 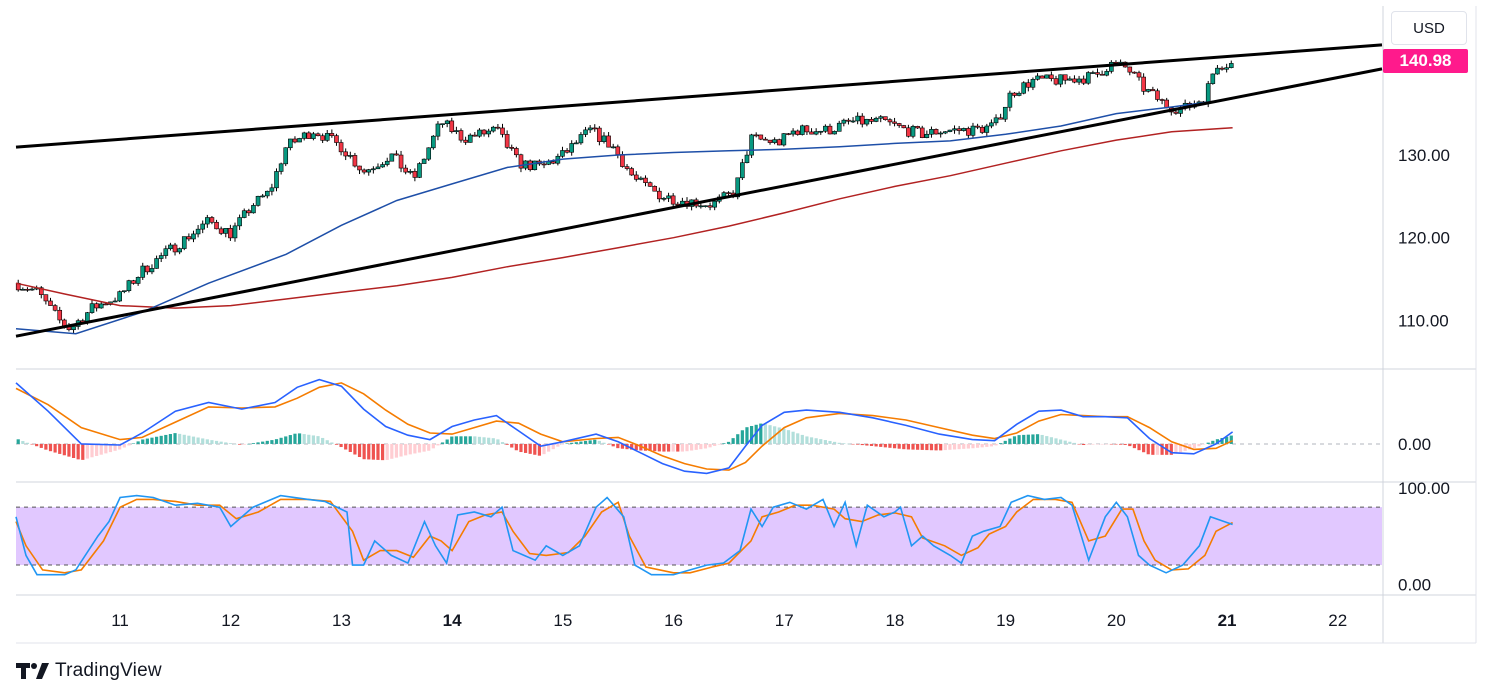 I want to click on time-tick-label: 19, so click(x=1005, y=620).